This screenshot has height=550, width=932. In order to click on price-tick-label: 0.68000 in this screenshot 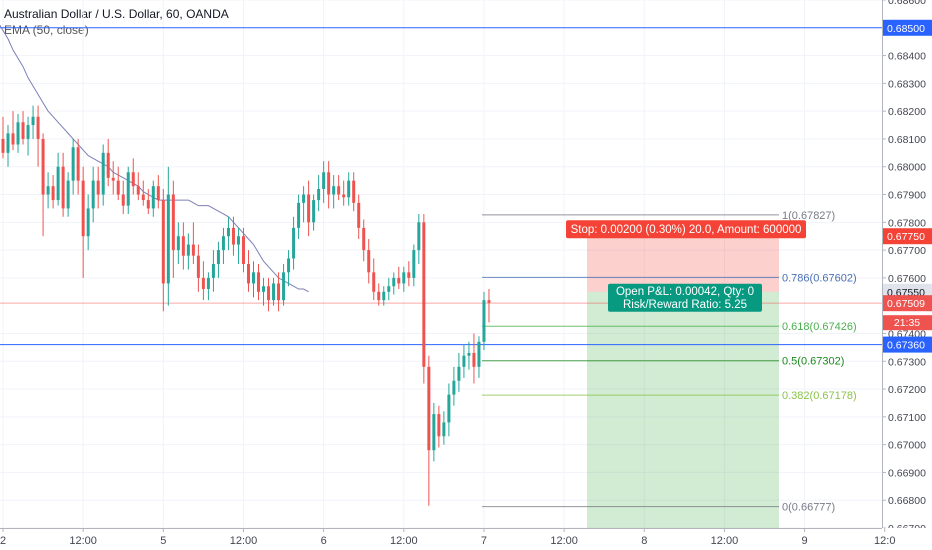, I will do `click(907, 168)`.